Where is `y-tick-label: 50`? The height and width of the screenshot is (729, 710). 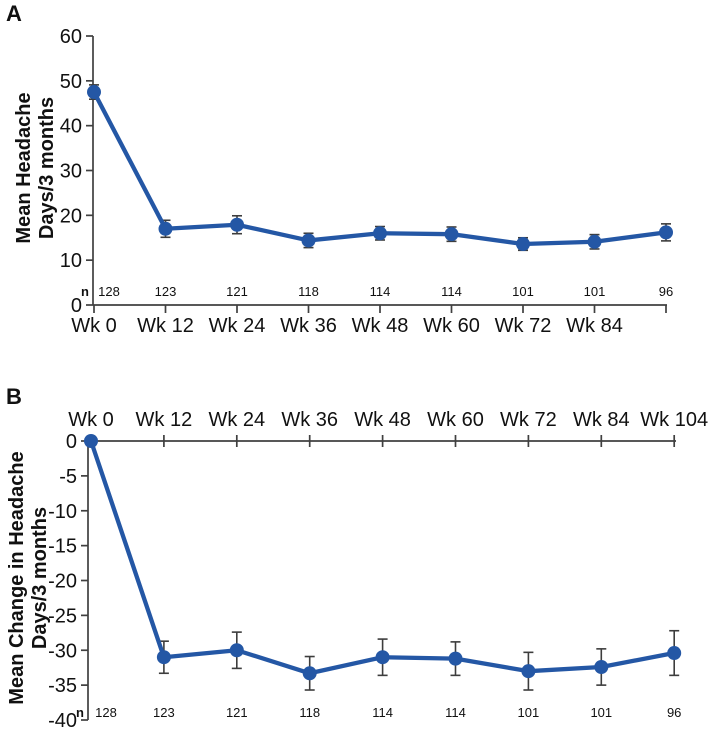 y-tick-label: 50 is located at coordinates (71, 82).